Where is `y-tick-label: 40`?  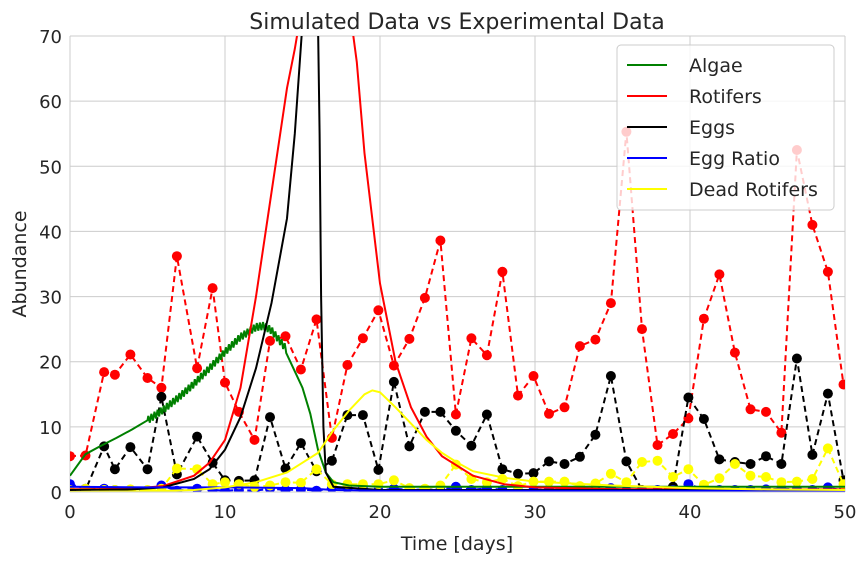
y-tick-label: 40 is located at coordinates (50, 232).